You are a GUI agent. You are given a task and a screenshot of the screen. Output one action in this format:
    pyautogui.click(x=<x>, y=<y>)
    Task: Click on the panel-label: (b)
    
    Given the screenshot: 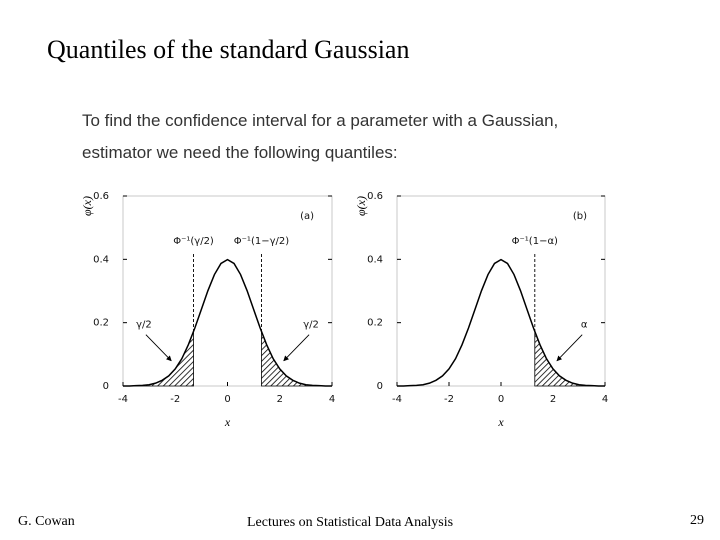 What is the action you would take?
    pyautogui.click(x=580, y=216)
    